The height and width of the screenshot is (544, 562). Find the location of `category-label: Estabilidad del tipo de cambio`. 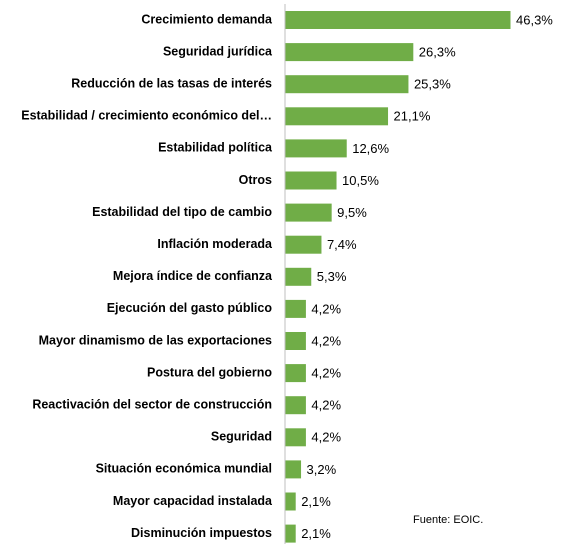

category-label: Estabilidad del tipo de cambio is located at coordinates (182, 212).